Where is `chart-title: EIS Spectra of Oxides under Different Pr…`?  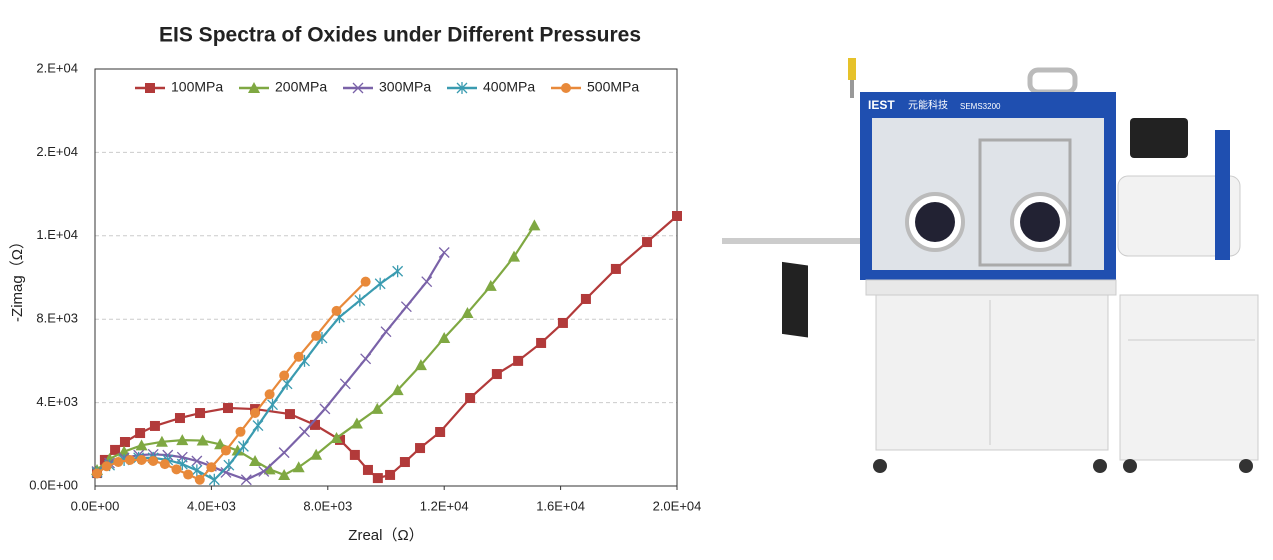
chart-title: EIS Spectra of Oxides under Different Pr… is located at coordinates (400, 35).